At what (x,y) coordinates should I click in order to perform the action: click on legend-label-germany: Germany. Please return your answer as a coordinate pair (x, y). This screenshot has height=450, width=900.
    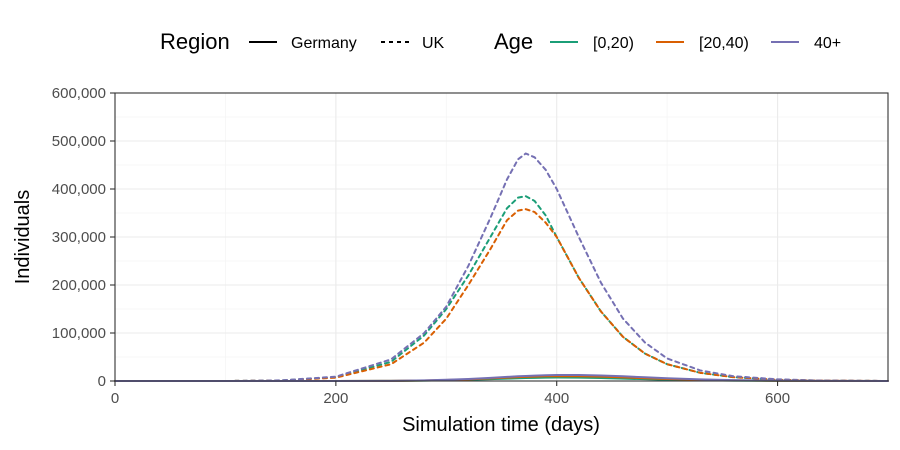
    Looking at the image, I should click on (324, 43).